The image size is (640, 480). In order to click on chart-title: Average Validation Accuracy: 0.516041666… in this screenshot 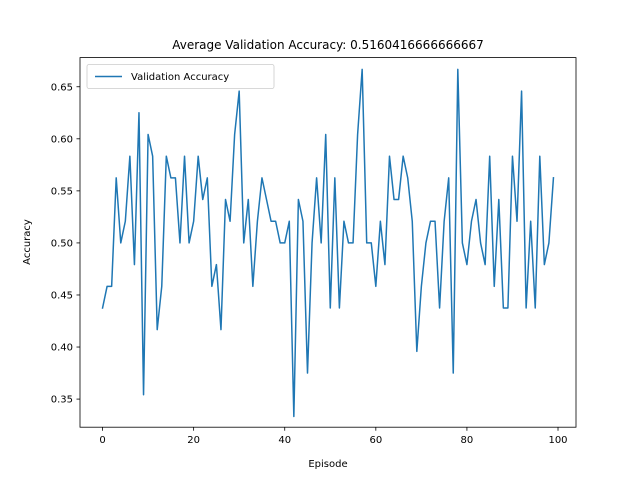, I will do `click(328, 45)`.